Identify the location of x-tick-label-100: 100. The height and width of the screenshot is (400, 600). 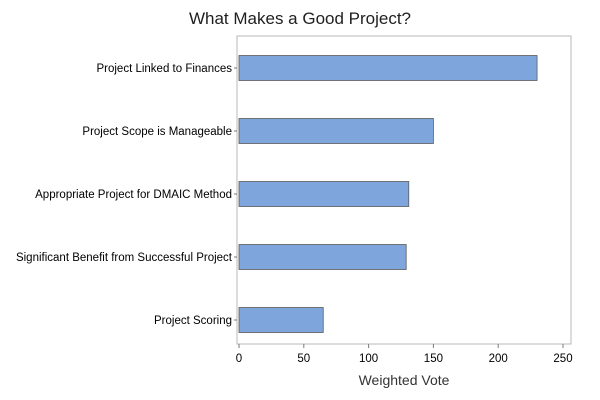
(368, 359).